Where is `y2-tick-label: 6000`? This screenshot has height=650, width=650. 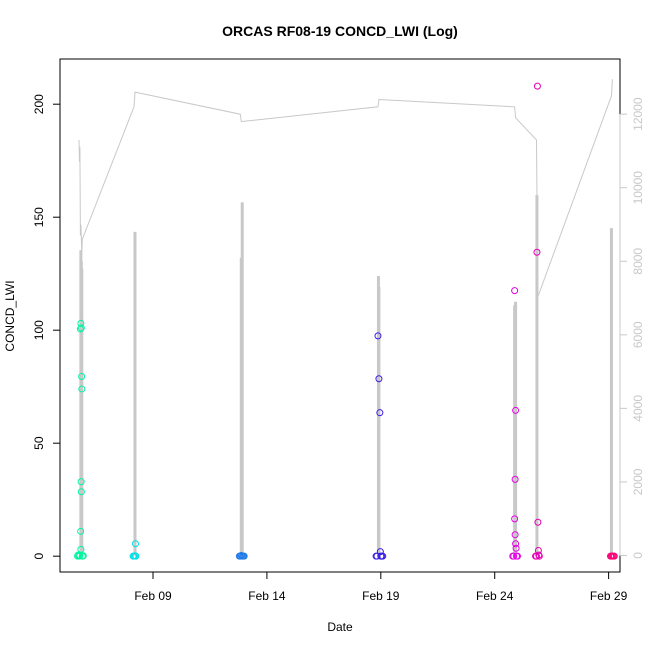
y2-tick-label: 6000 is located at coordinates (638, 334).